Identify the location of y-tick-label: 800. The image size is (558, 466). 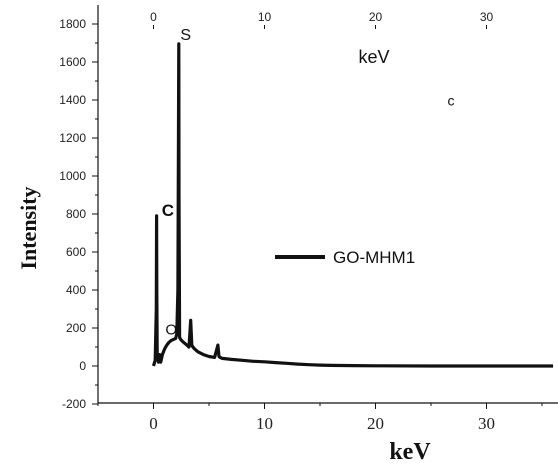
(76, 214).